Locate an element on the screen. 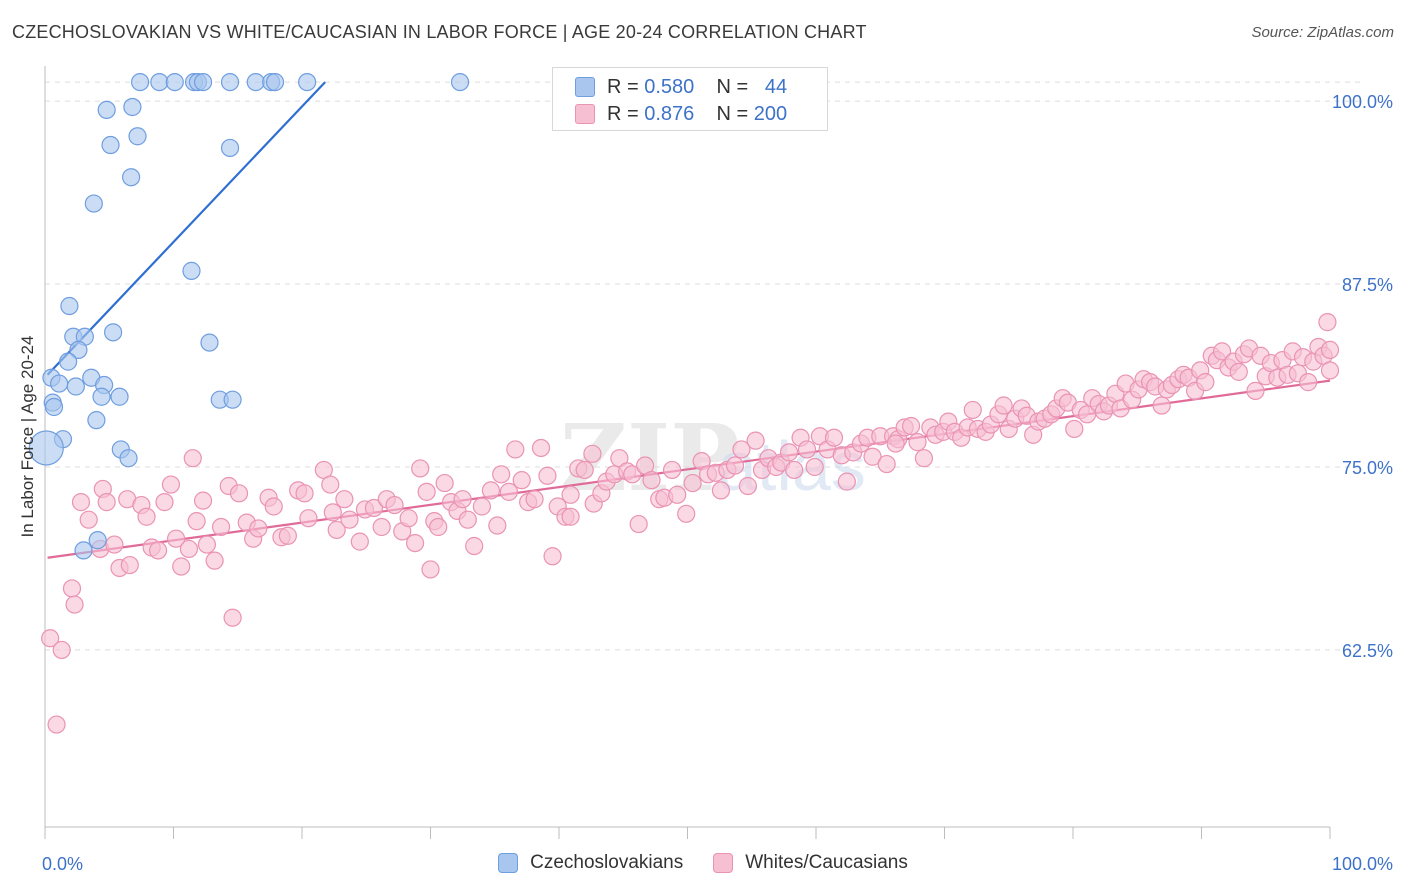  y-tick-label: 62.5% is located at coordinates (1367, 651).